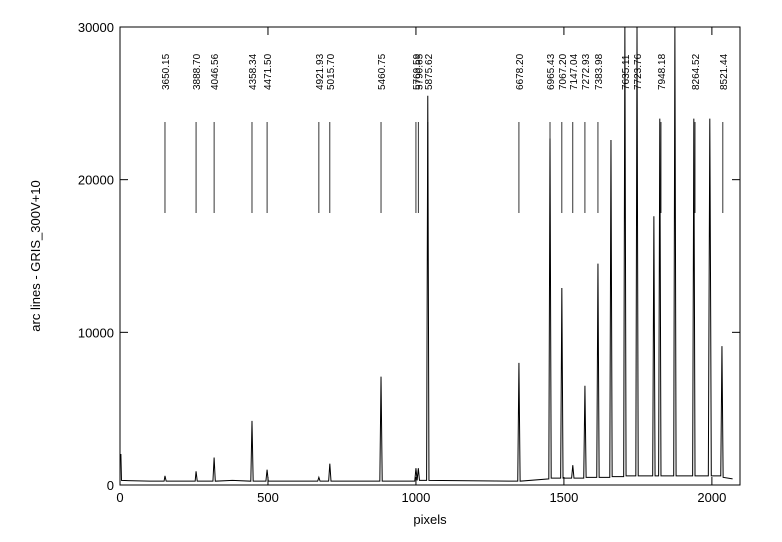 The width and height of the screenshot is (782, 542). What do you see at coordinates (429, 71) in the screenshot?
I see `line-label: 5875.62` at bounding box center [429, 71].